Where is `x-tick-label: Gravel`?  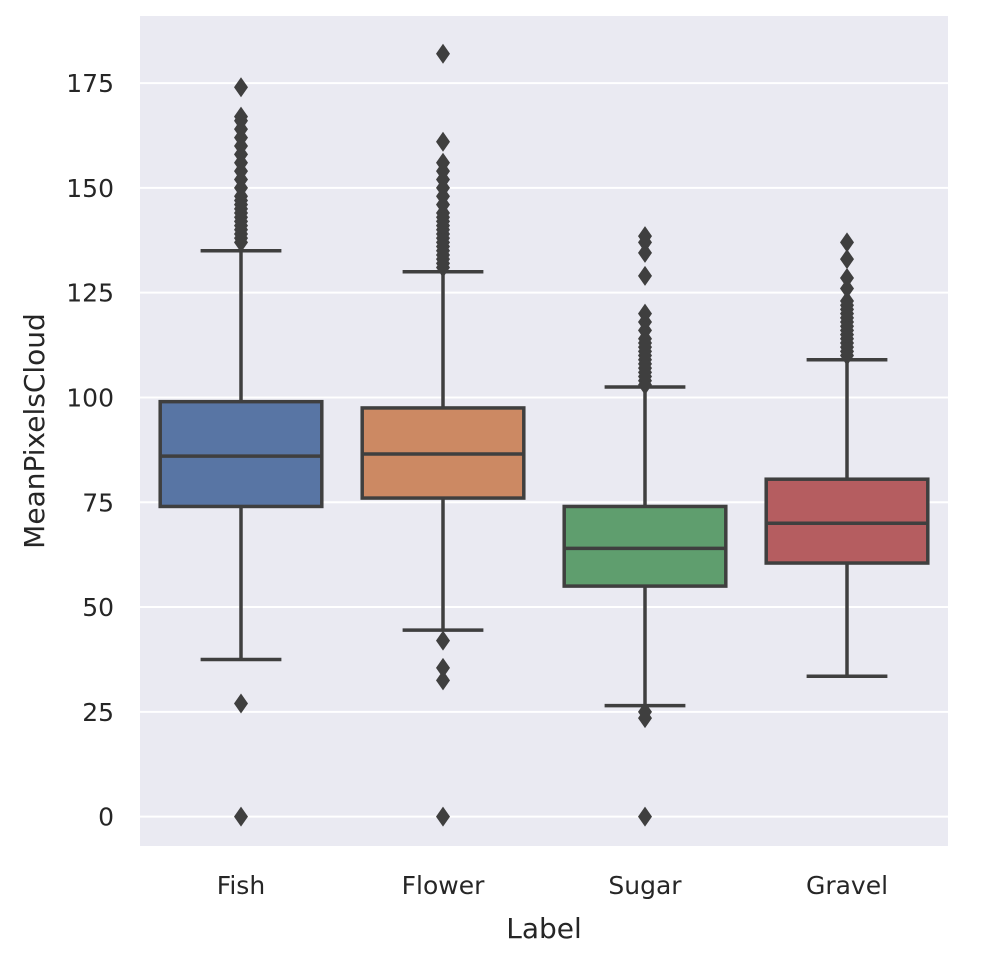
x-tick-label: Gravel is located at coordinates (847, 885).